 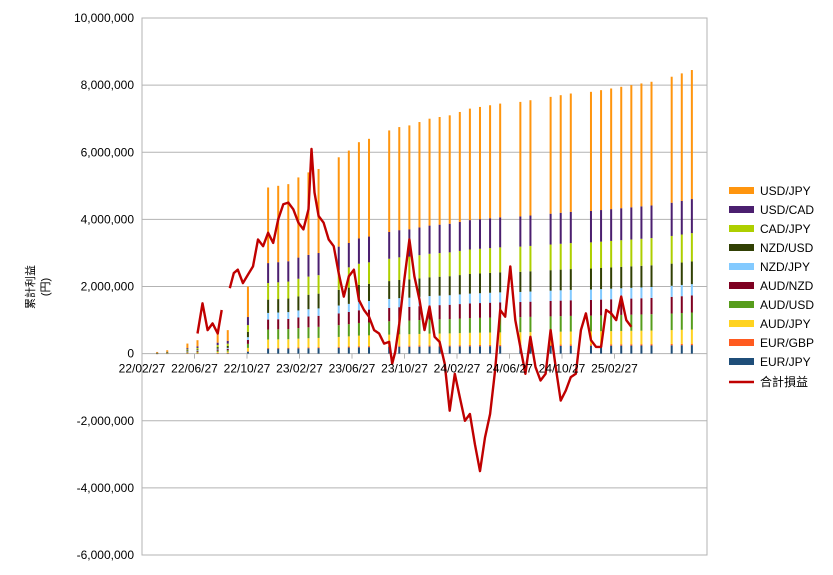 What do you see at coordinates (142, 369) in the screenshot?
I see `x-tick-label: 22/02/27` at bounding box center [142, 369].